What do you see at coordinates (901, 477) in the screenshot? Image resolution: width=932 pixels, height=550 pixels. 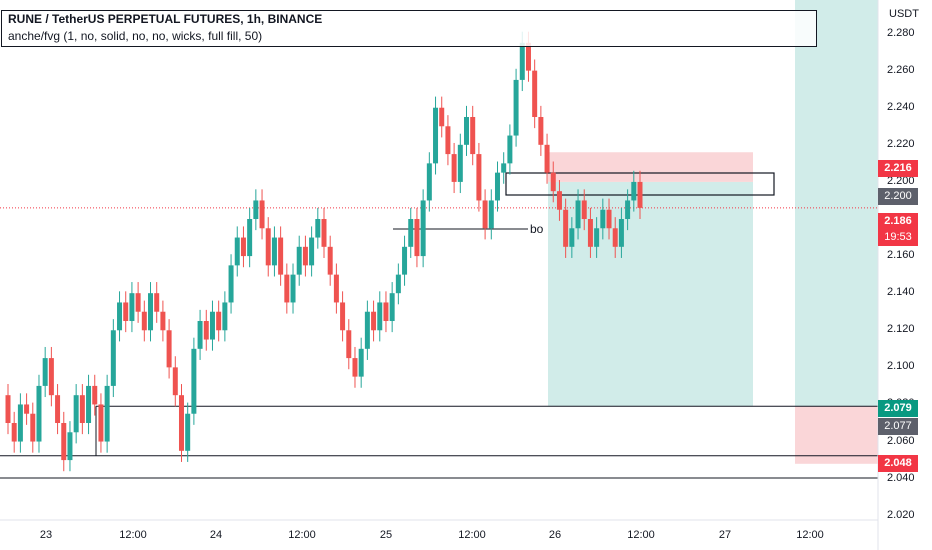 I see `price-tick: 2.040` at bounding box center [901, 477].